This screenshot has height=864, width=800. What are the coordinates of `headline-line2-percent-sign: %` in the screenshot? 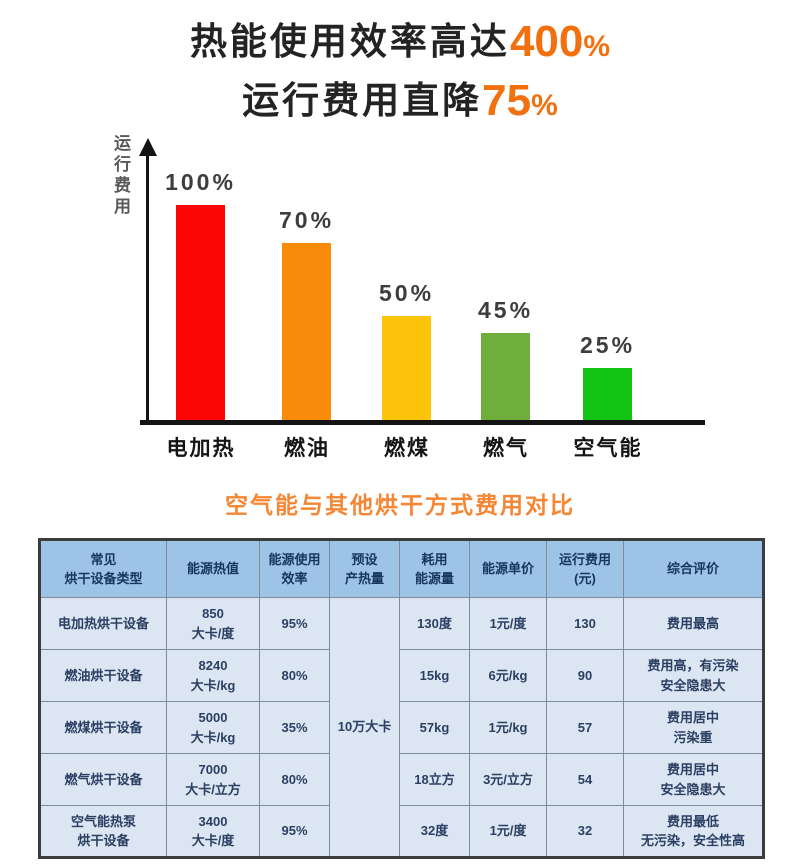 It's located at (544, 106).